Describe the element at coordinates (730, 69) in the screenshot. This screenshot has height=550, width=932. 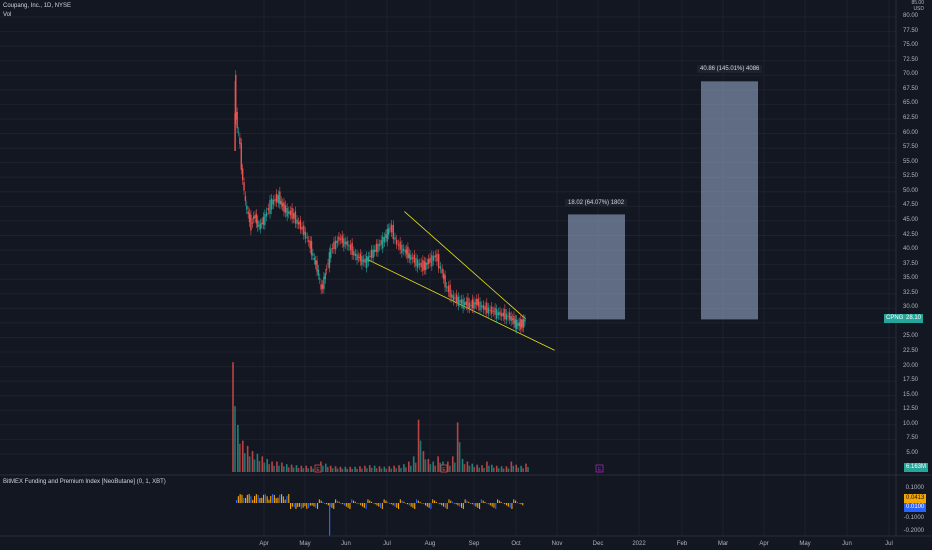
I see `projection-label-2: 40.86 (145.01%) 4086` at that location.